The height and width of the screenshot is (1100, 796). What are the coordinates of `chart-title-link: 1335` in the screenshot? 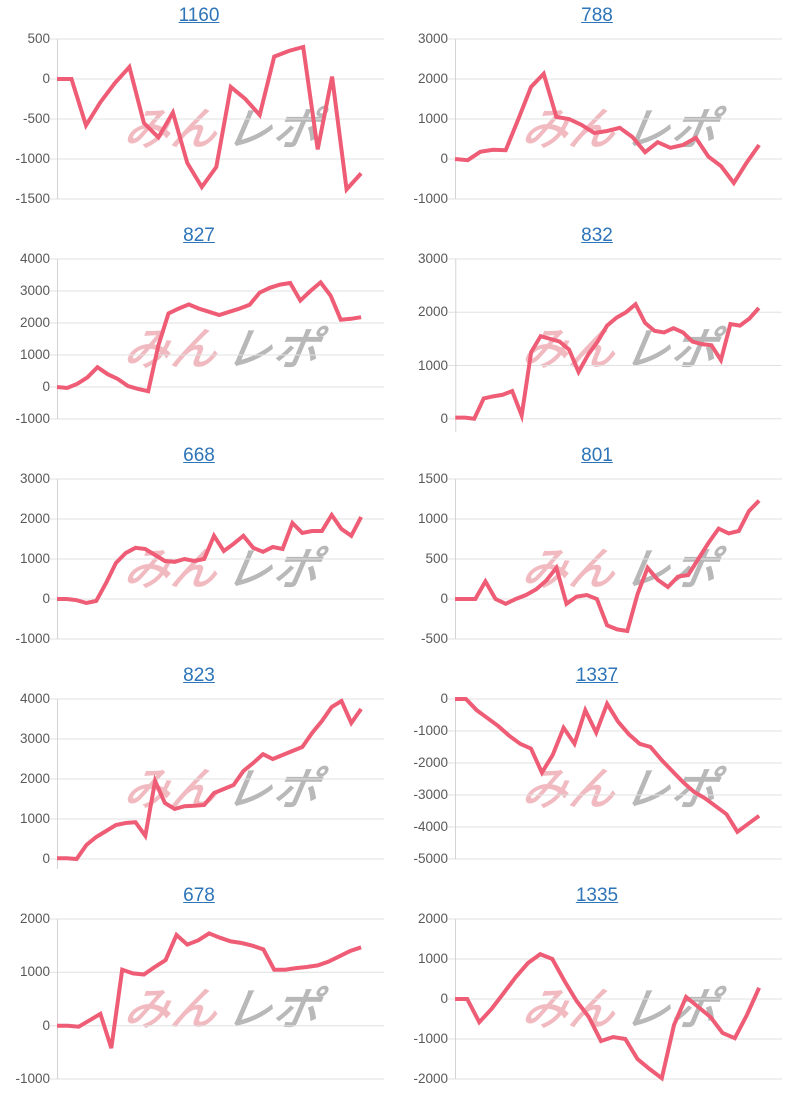 It's located at (597, 895).